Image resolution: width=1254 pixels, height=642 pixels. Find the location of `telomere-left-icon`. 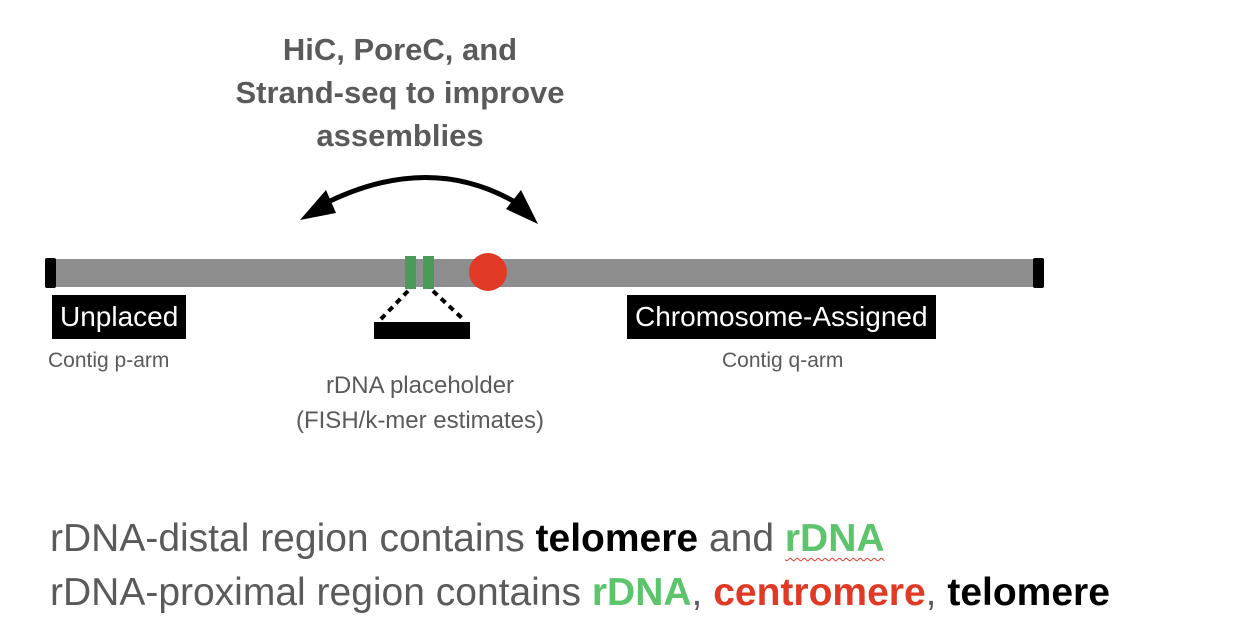

telomere-left-icon is located at coordinates (50, 273).